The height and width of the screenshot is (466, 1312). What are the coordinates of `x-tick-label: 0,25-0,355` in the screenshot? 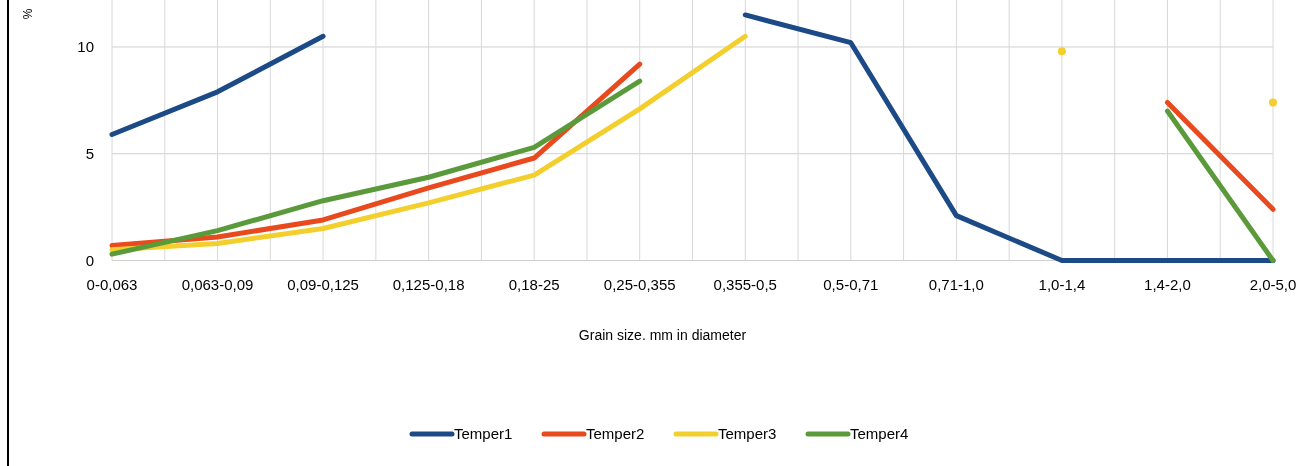 It's located at (639, 284).